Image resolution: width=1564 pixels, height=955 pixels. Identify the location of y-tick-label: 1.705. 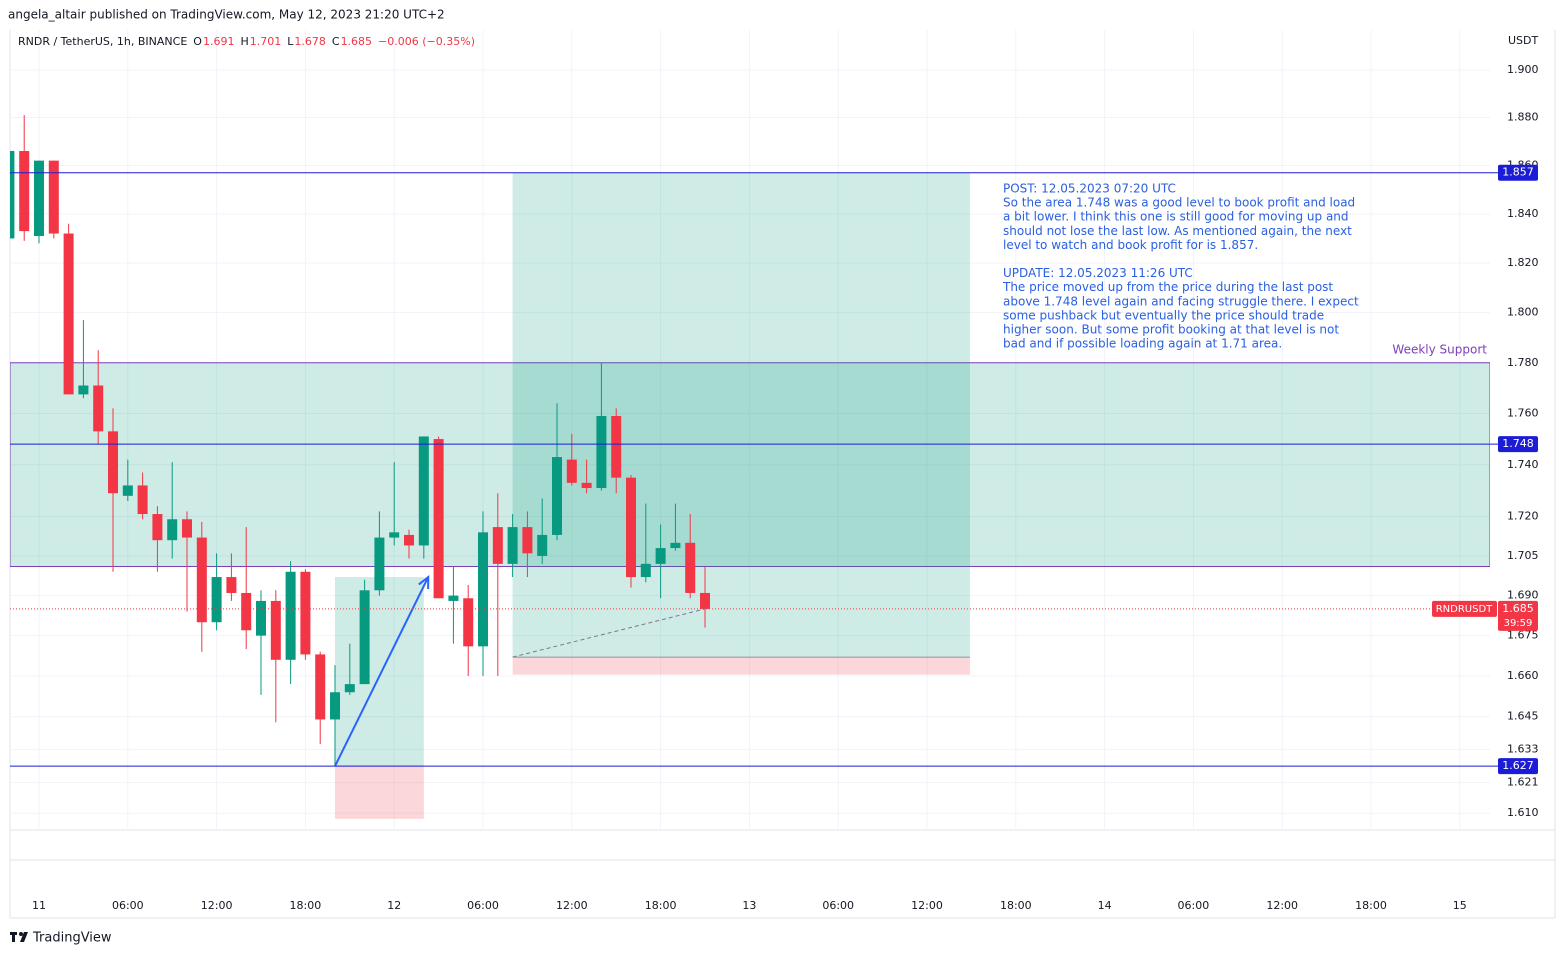
(1523, 555).